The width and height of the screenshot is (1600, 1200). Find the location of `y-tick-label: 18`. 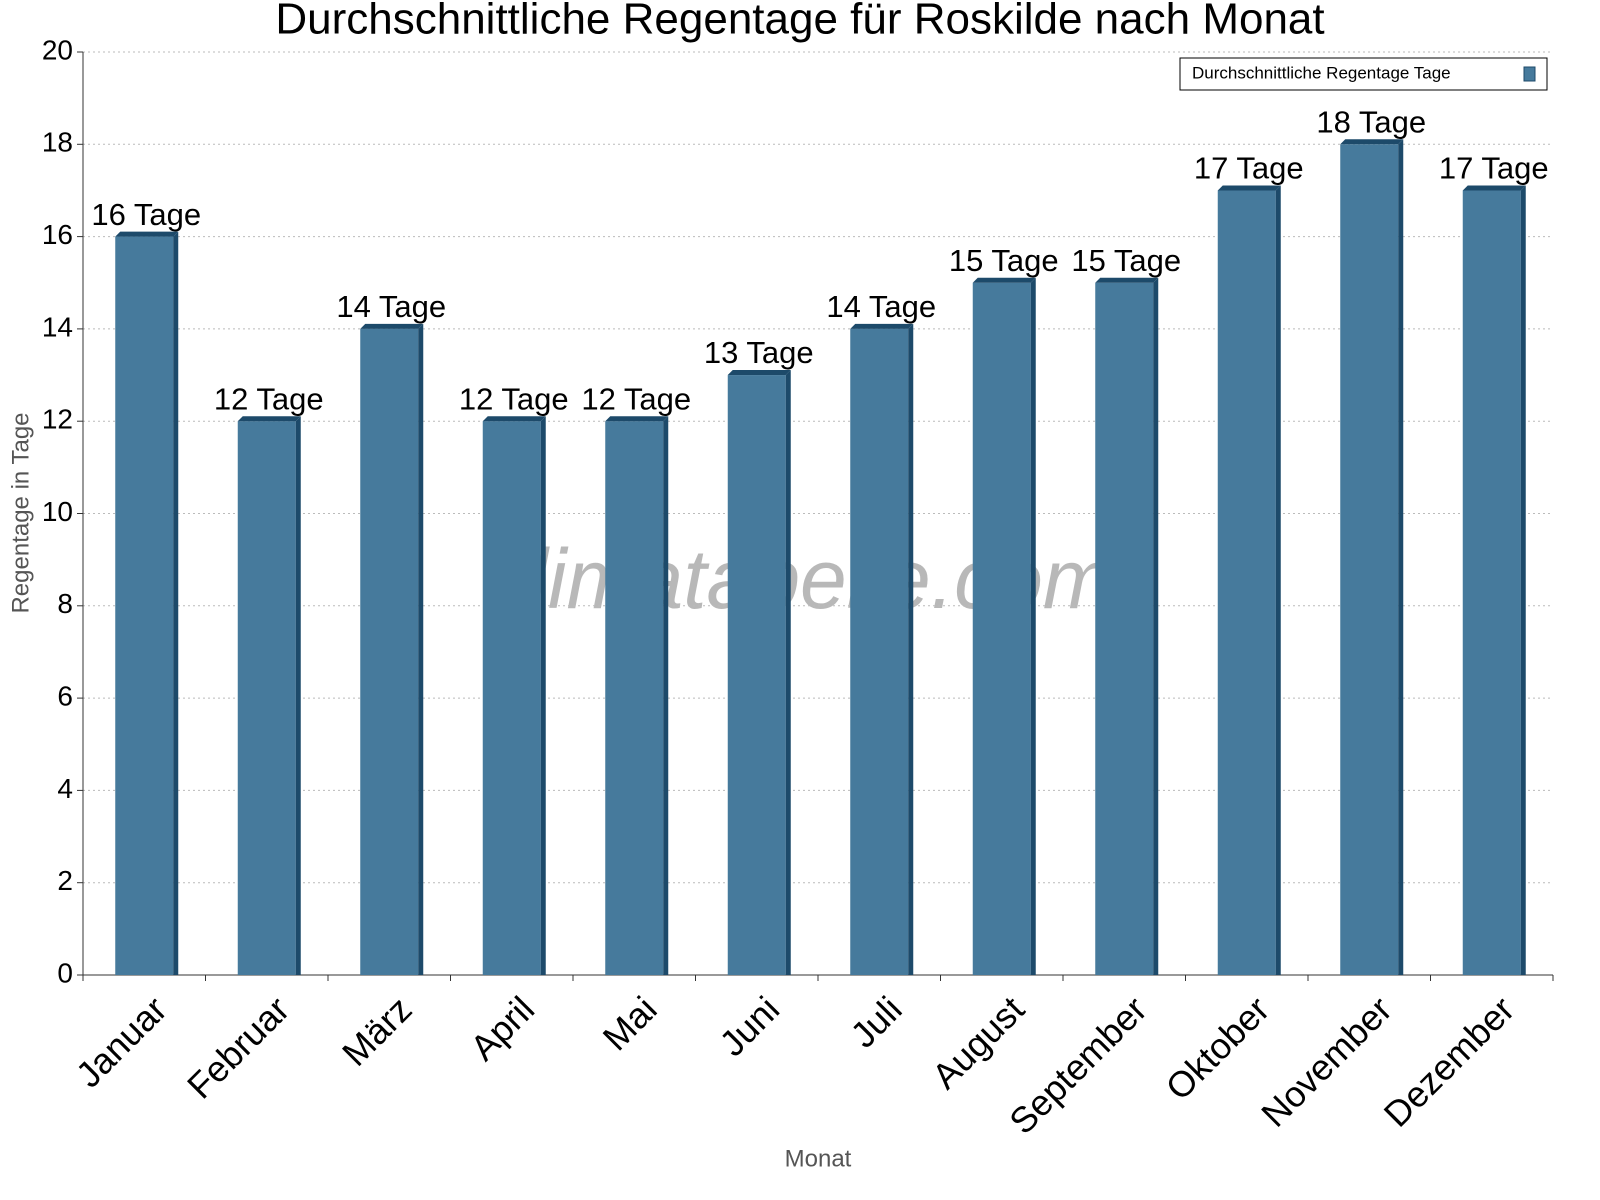

y-tick-label: 18 is located at coordinates (57, 142).